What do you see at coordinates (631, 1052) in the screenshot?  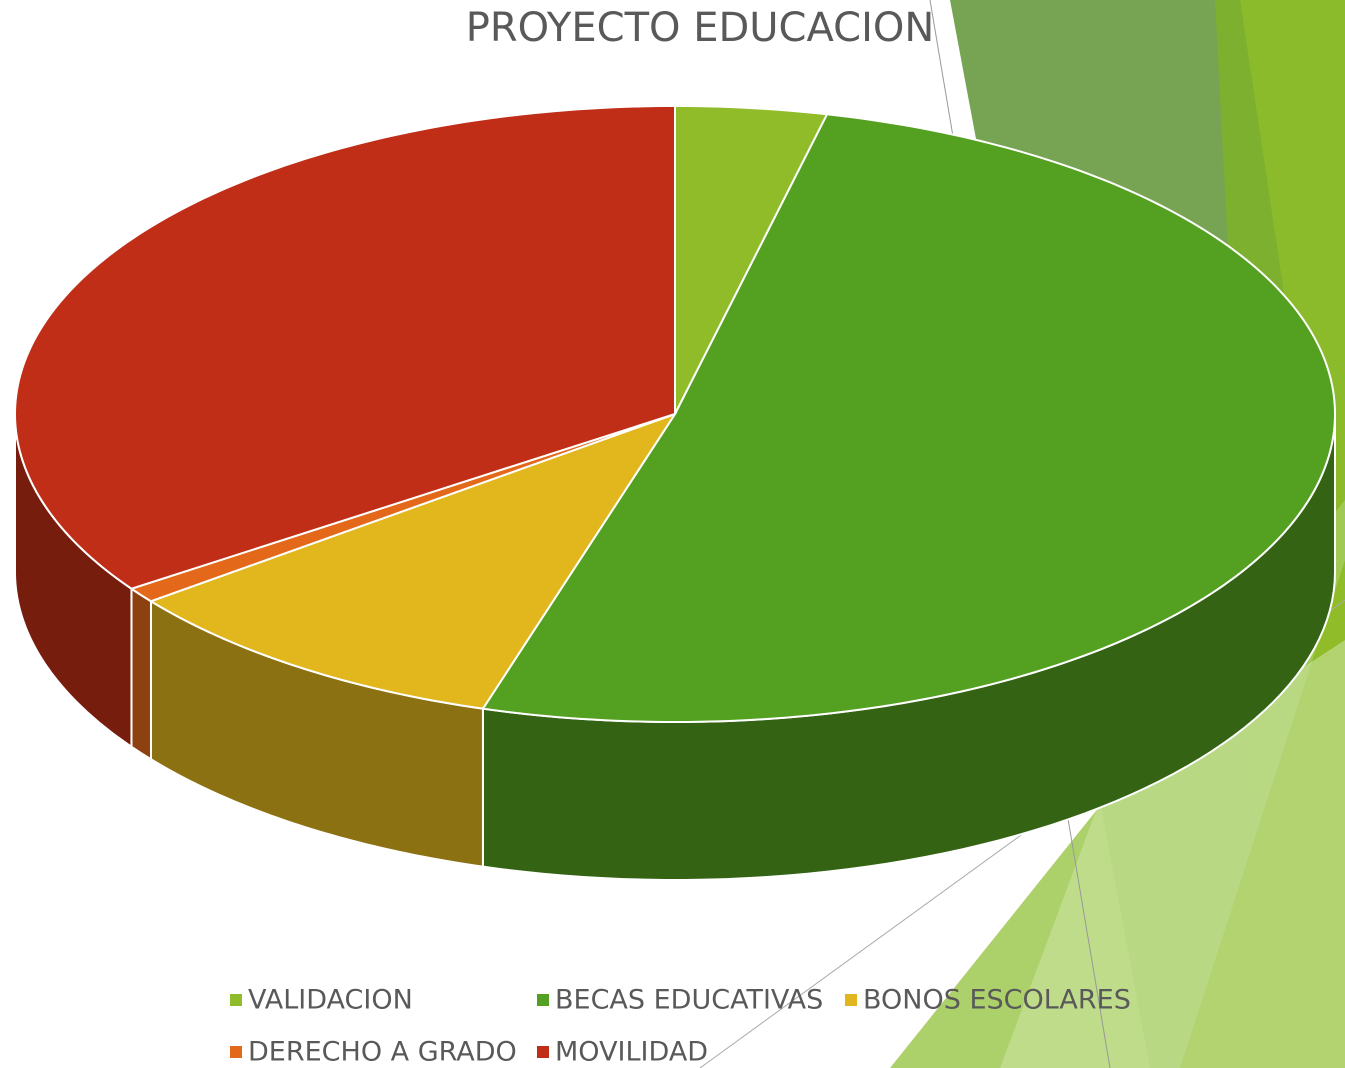 I see `legend-label: MOVILIDAD` at bounding box center [631, 1052].